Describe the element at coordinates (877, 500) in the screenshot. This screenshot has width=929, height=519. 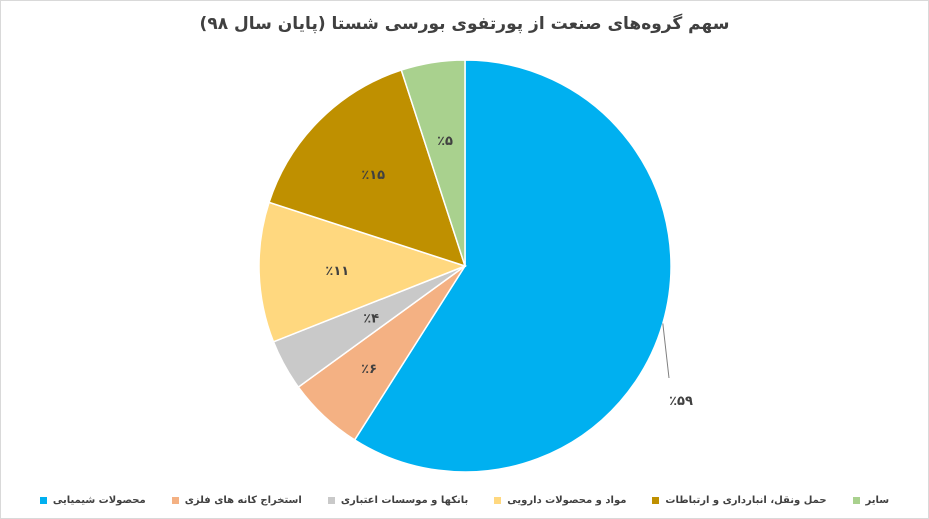
I see `legend-label: سایر` at that location.